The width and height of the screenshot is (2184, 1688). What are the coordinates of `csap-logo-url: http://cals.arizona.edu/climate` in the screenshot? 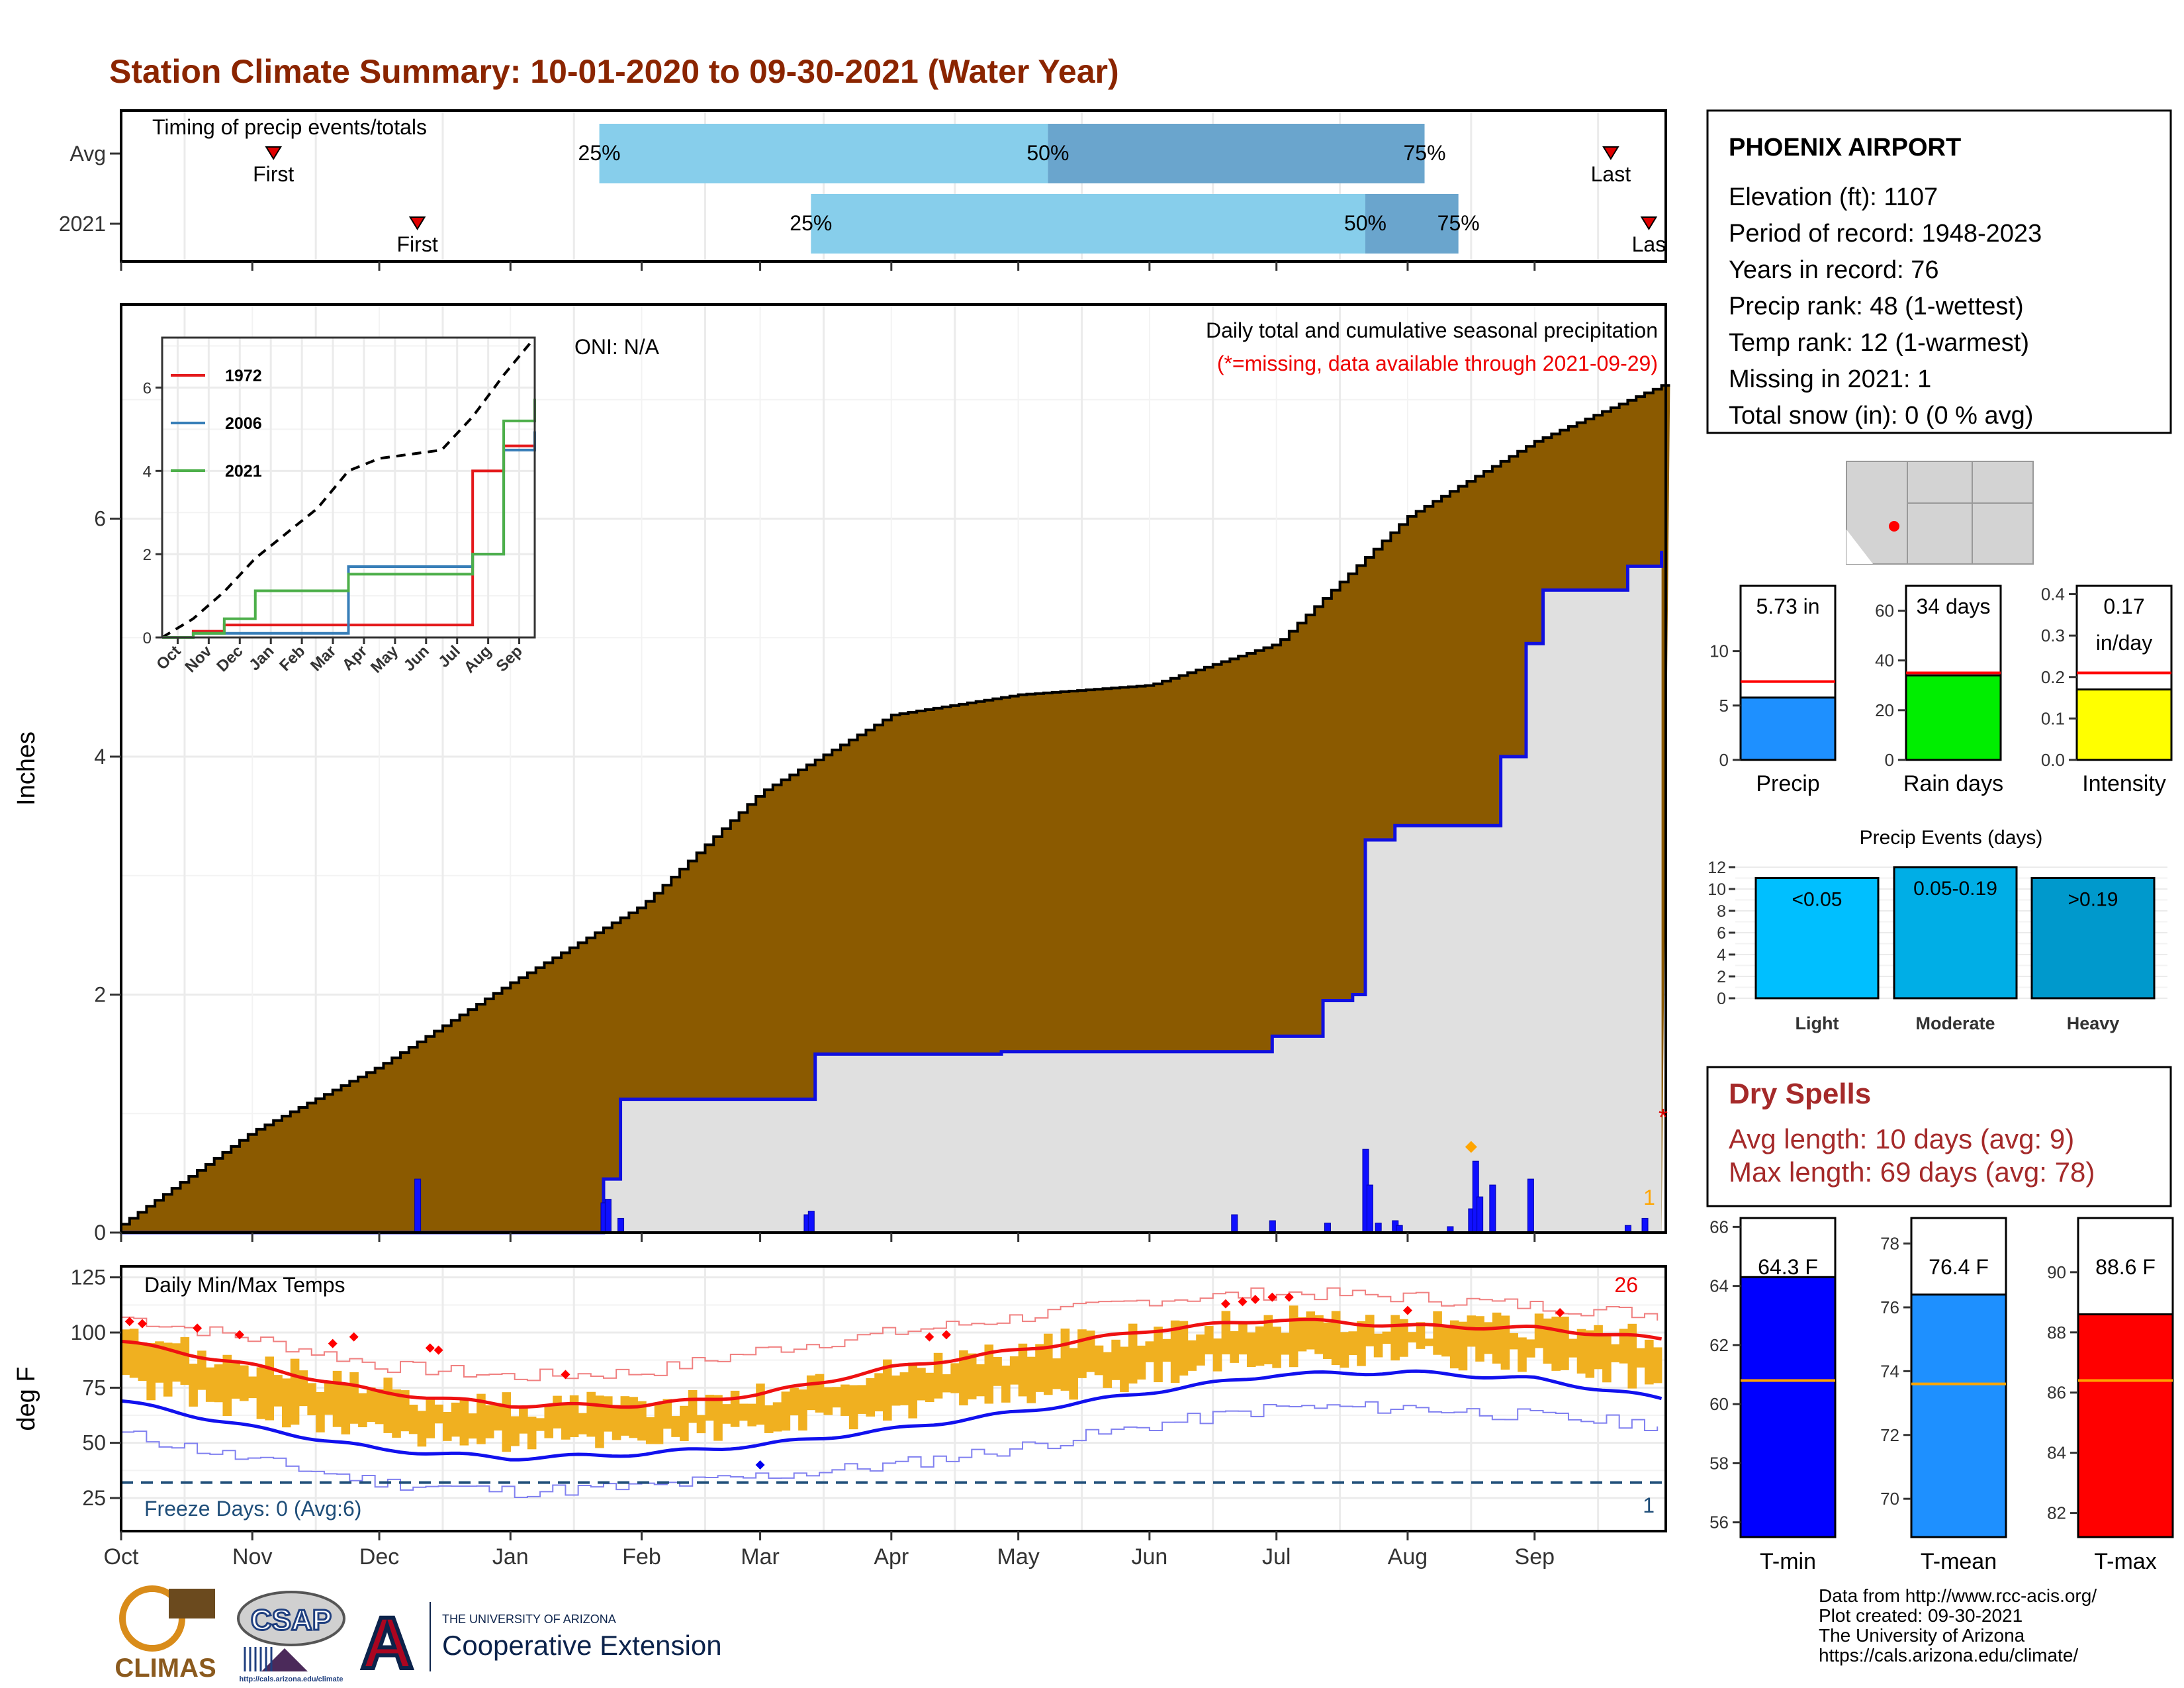 It's located at (291, 1679).